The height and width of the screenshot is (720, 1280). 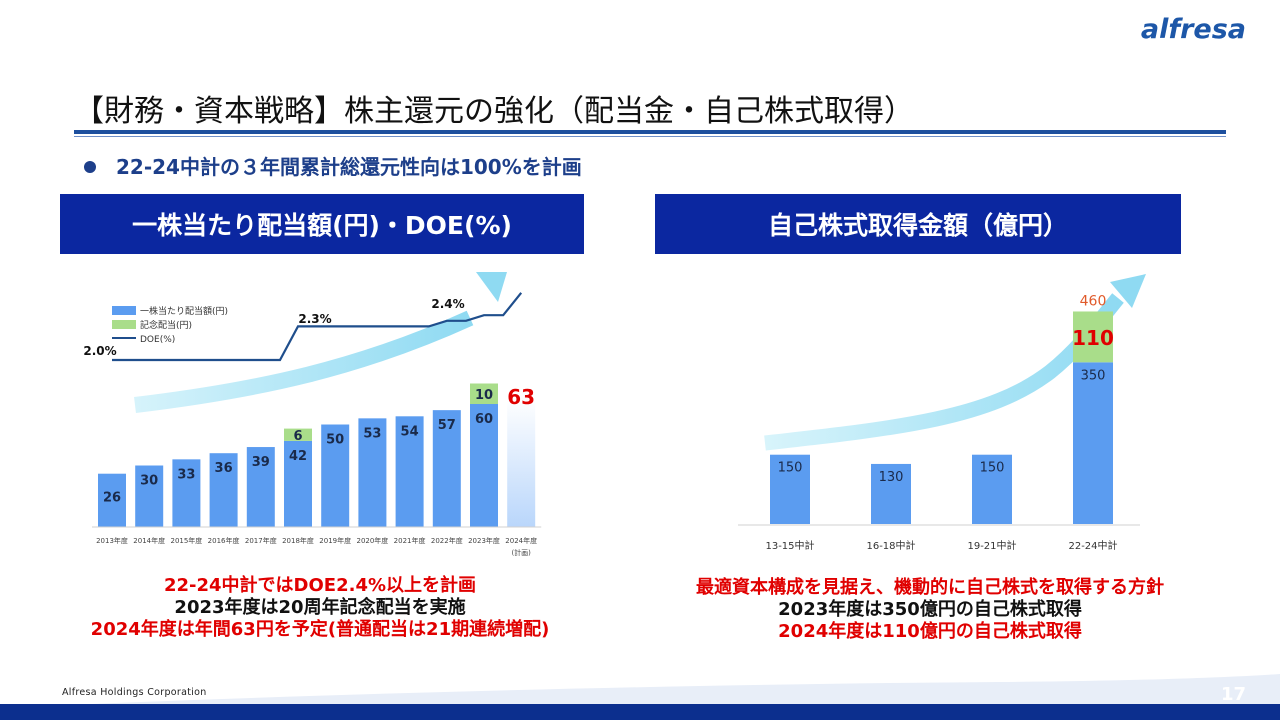 What do you see at coordinates (484, 419) in the screenshot?
I see `bar-label-dividend: 60` at bounding box center [484, 419].